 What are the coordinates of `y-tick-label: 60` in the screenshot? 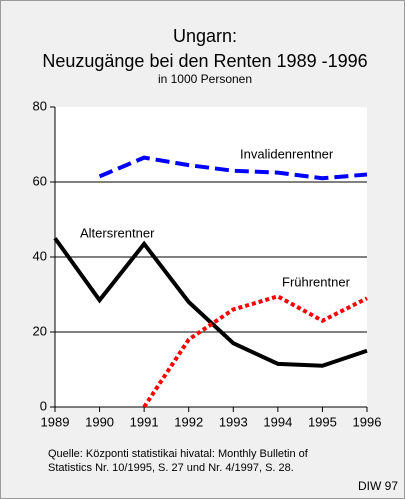 It's located at (40, 180).